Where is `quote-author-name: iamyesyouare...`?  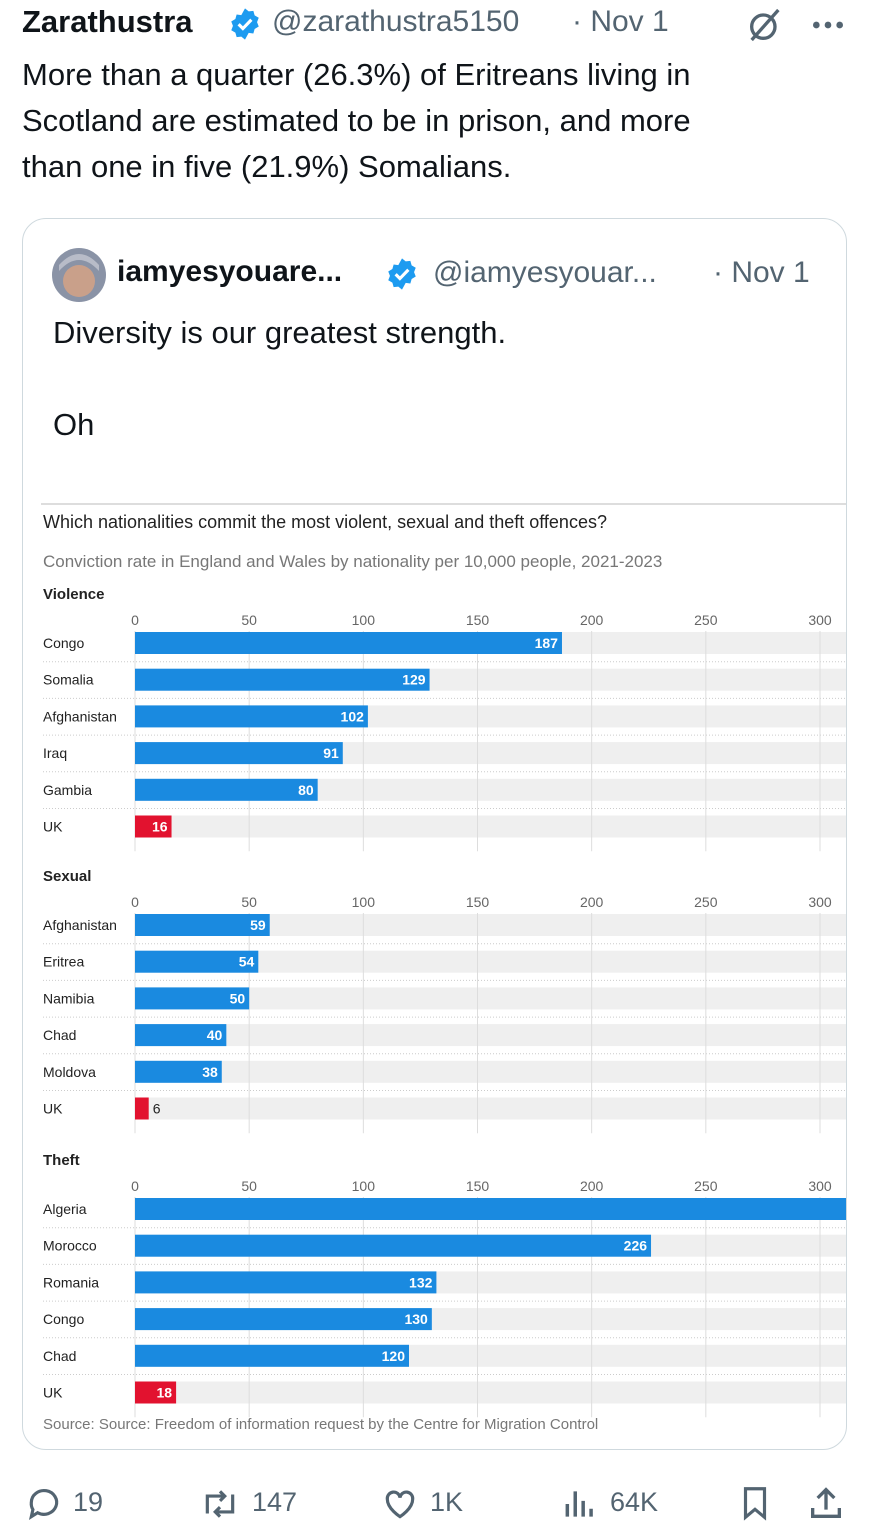 quote-author-name: iamyesyouare... is located at coordinates (230, 271).